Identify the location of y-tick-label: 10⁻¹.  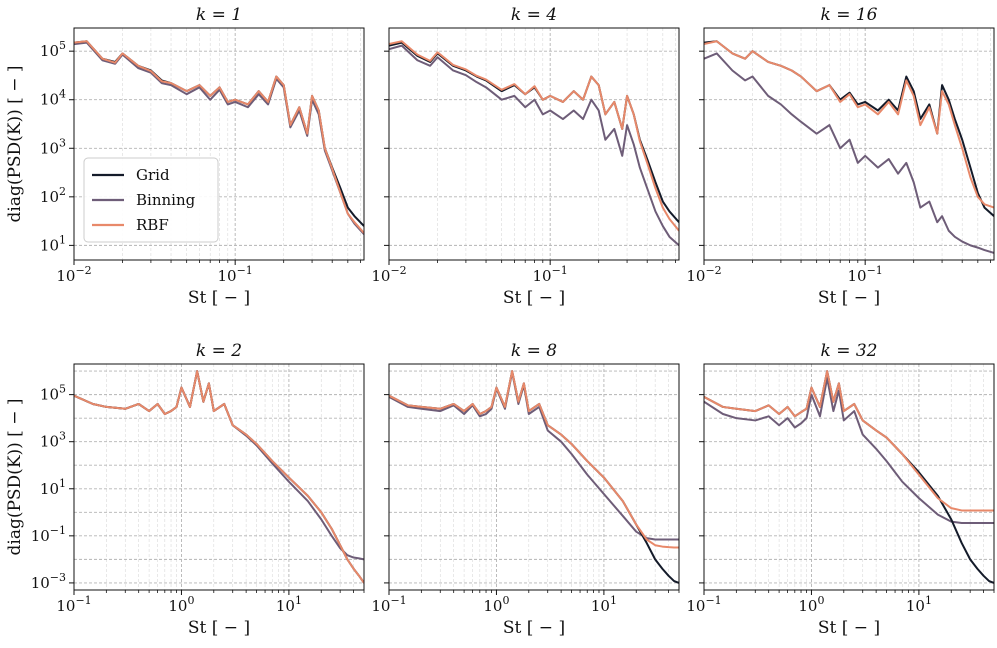
(48, 534).